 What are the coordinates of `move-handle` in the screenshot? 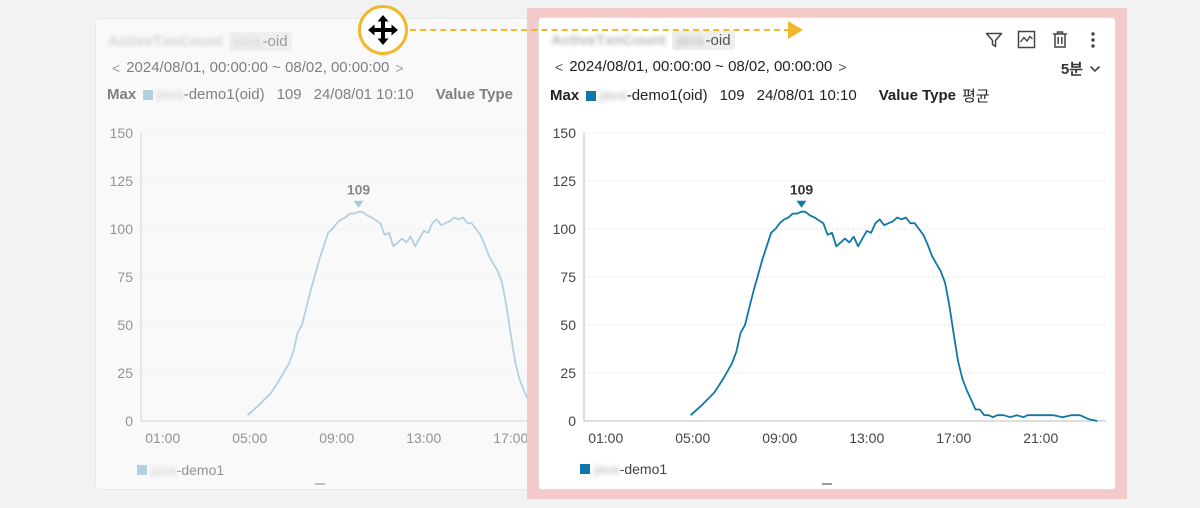 It's located at (383, 30).